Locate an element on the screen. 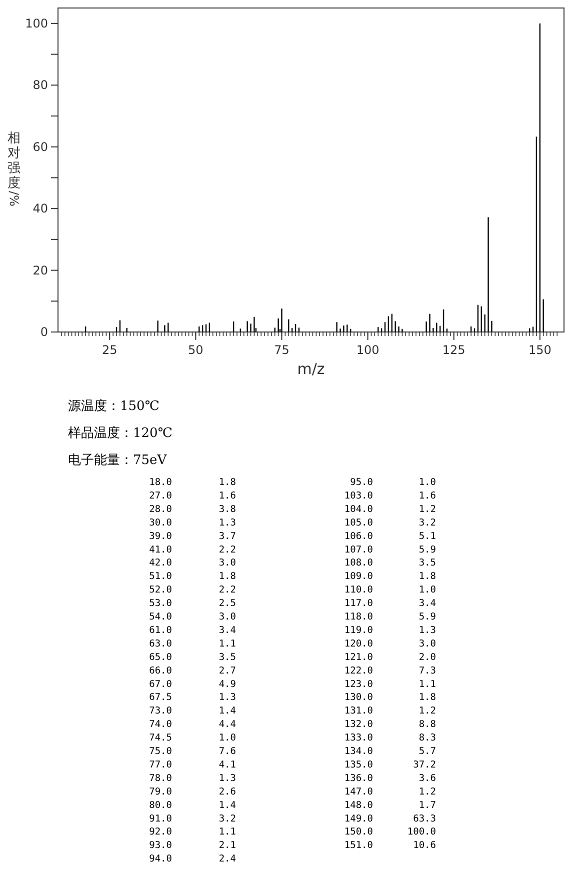  text: 109.0 is located at coordinates (359, 576).